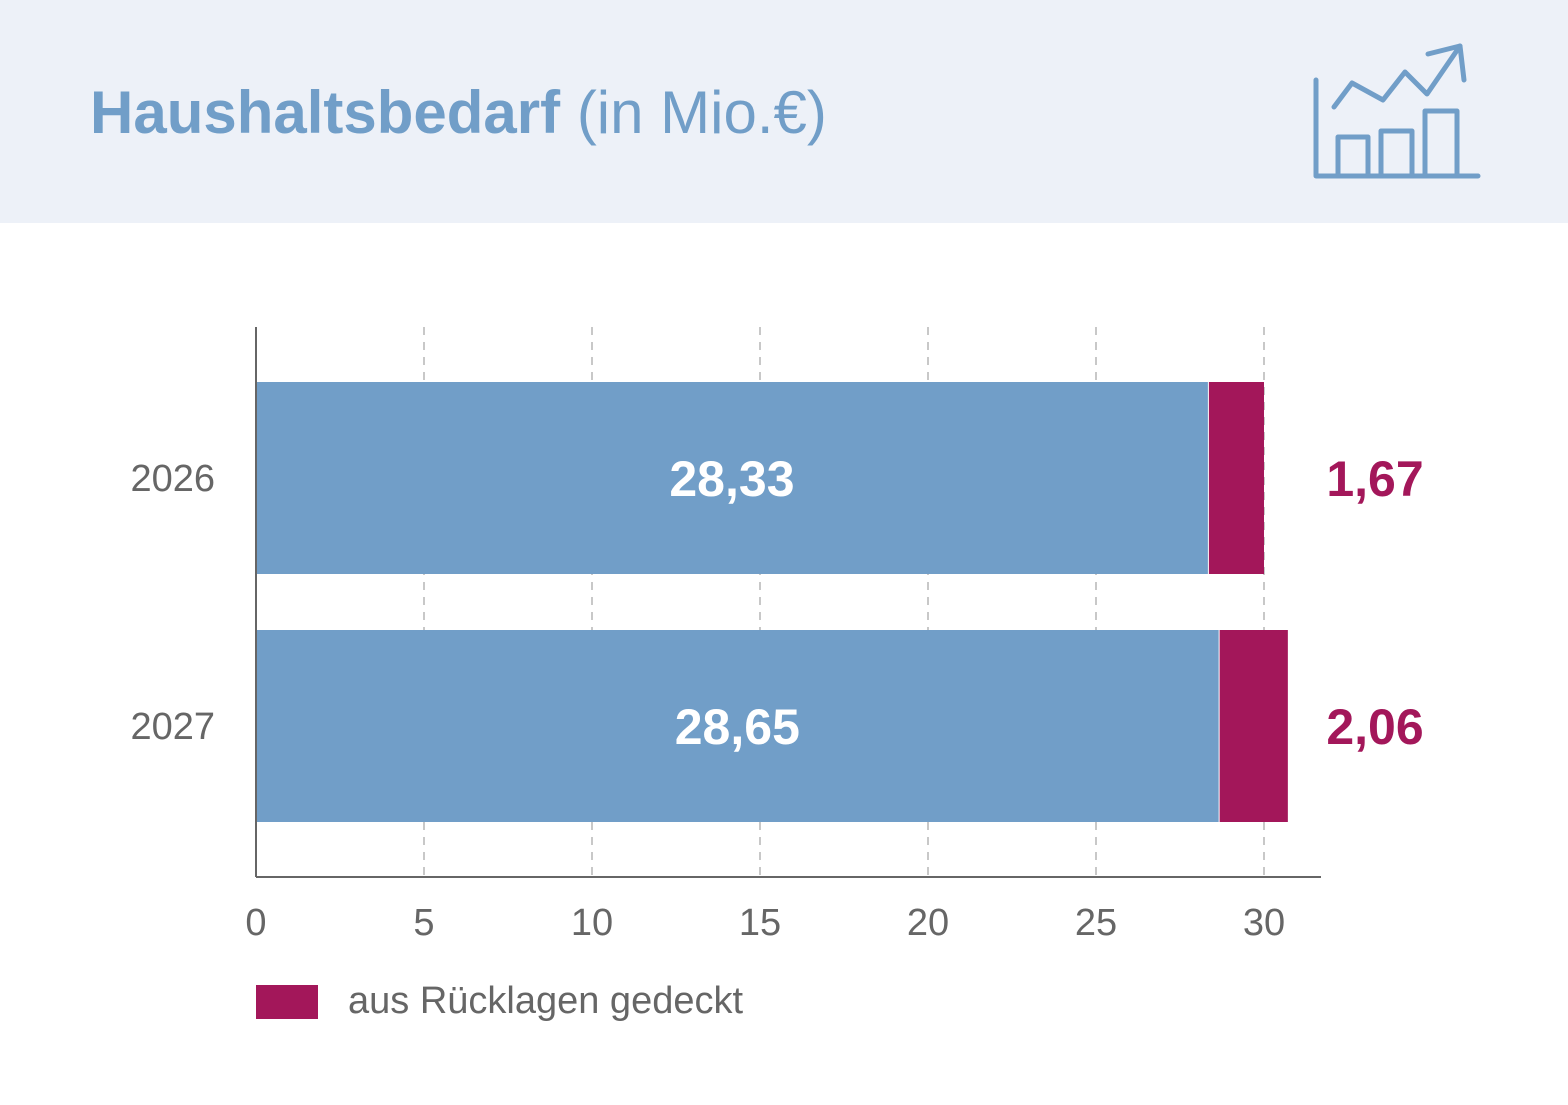 The width and height of the screenshot is (1568, 1105). Describe the element at coordinates (760, 923) in the screenshot. I see `x-tick-label: 15` at that location.